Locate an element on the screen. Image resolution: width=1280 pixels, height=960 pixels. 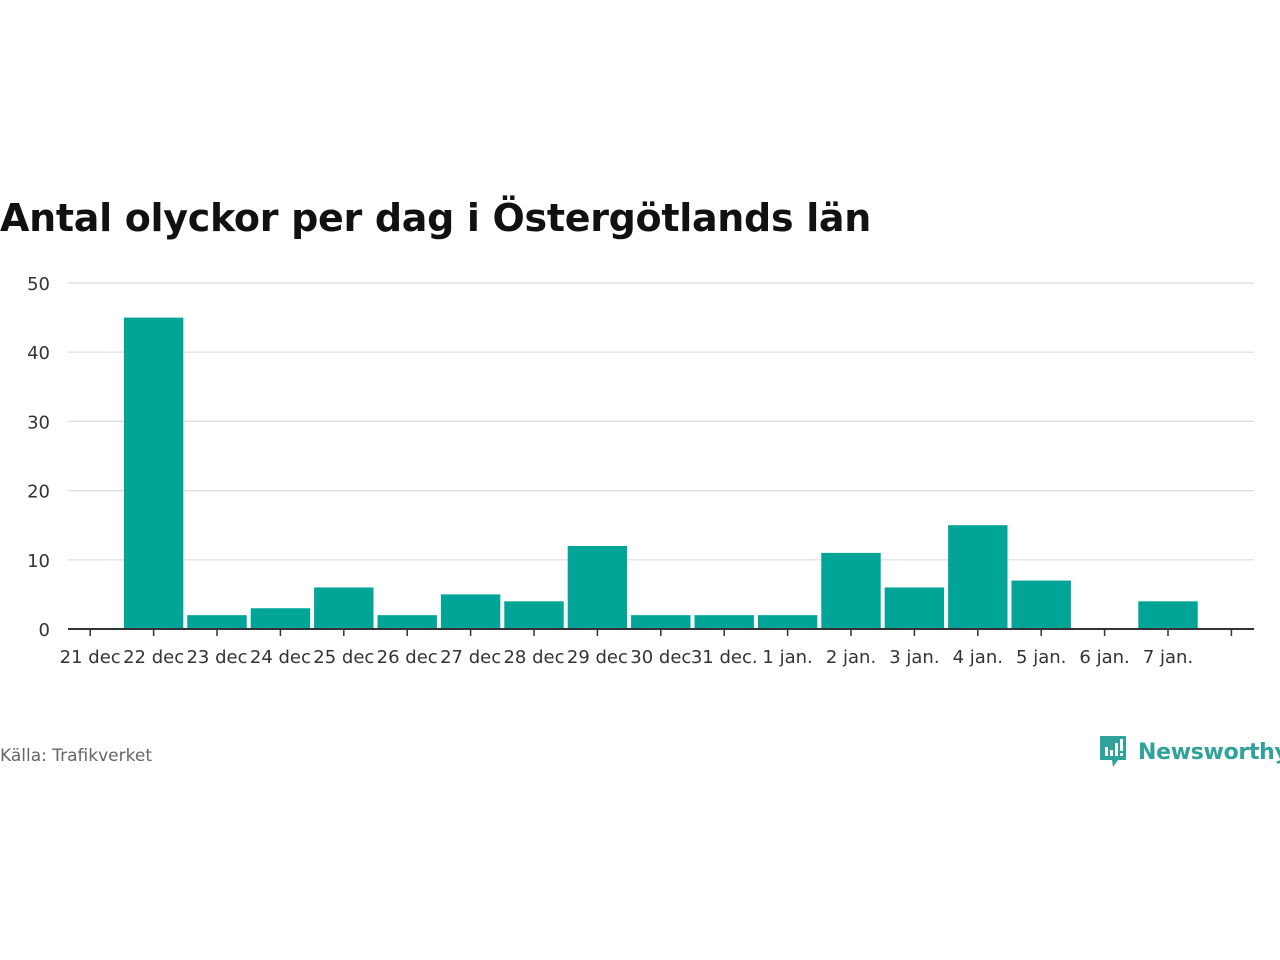
x-tick-label: 27 dec is located at coordinates (470, 657).